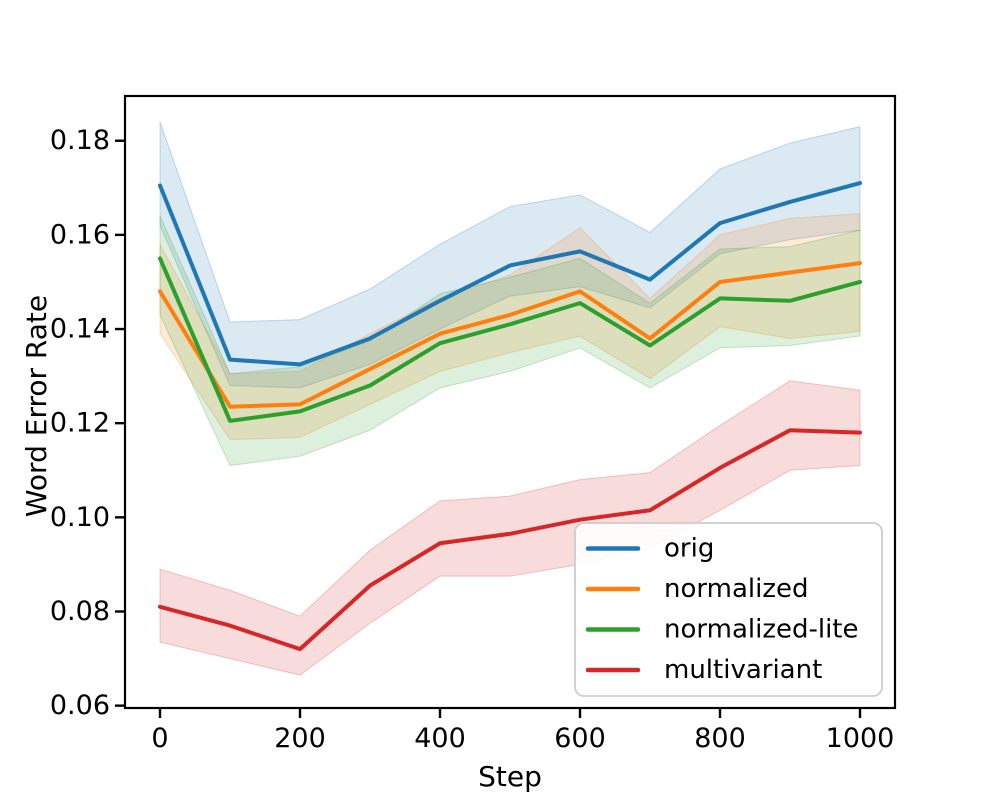  Describe the element at coordinates (80, 140) in the screenshot. I see `y-tick-label: 0.18` at that location.